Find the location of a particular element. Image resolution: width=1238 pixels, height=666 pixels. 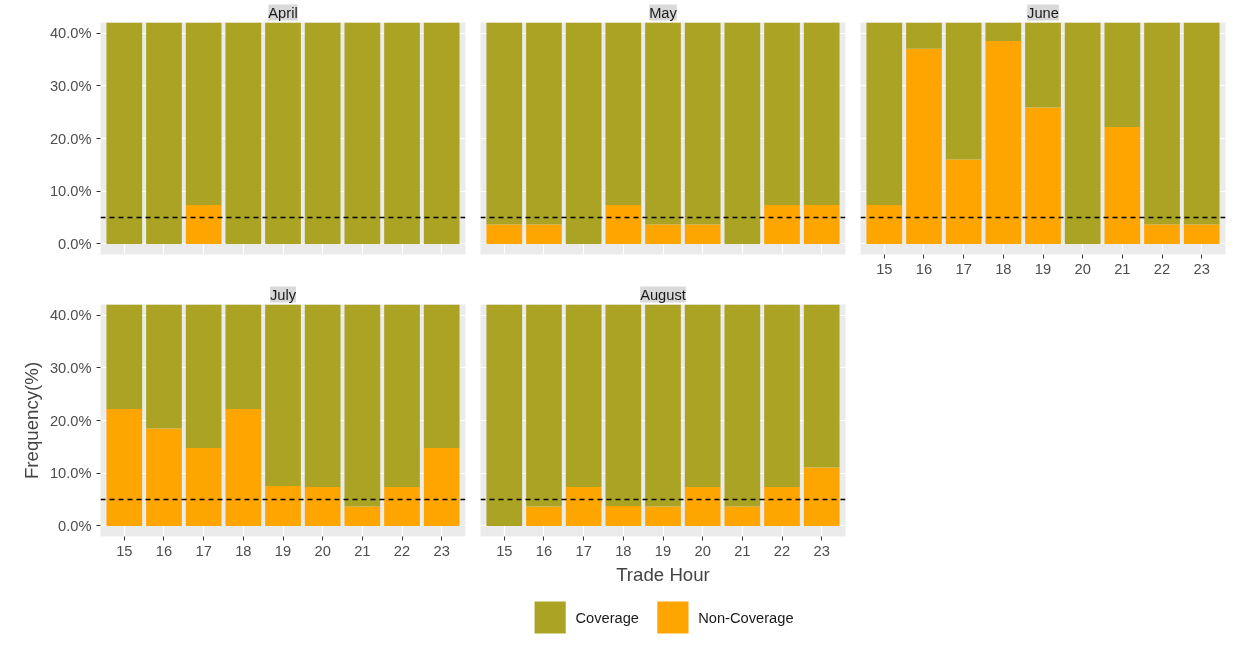

chart-title: May is located at coordinates (663, 12).